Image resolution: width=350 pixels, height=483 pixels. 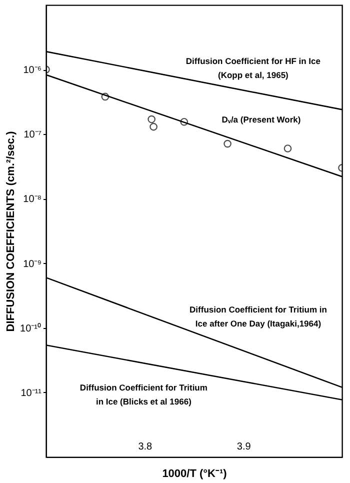 What do you see at coordinates (253, 68) in the screenshot?
I see `annotation: Diffusion Coefficient for HF in Ice (Kopp et al, 1965)` at bounding box center [253, 68].